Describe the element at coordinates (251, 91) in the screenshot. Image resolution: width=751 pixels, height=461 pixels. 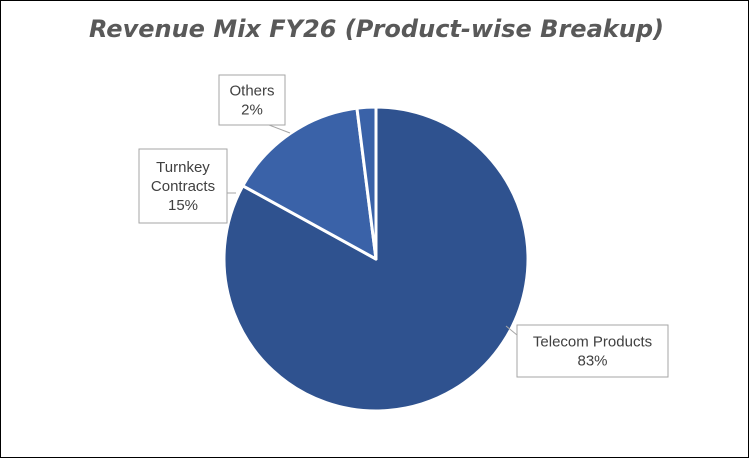
I see `label-name-others: Others` at that location.